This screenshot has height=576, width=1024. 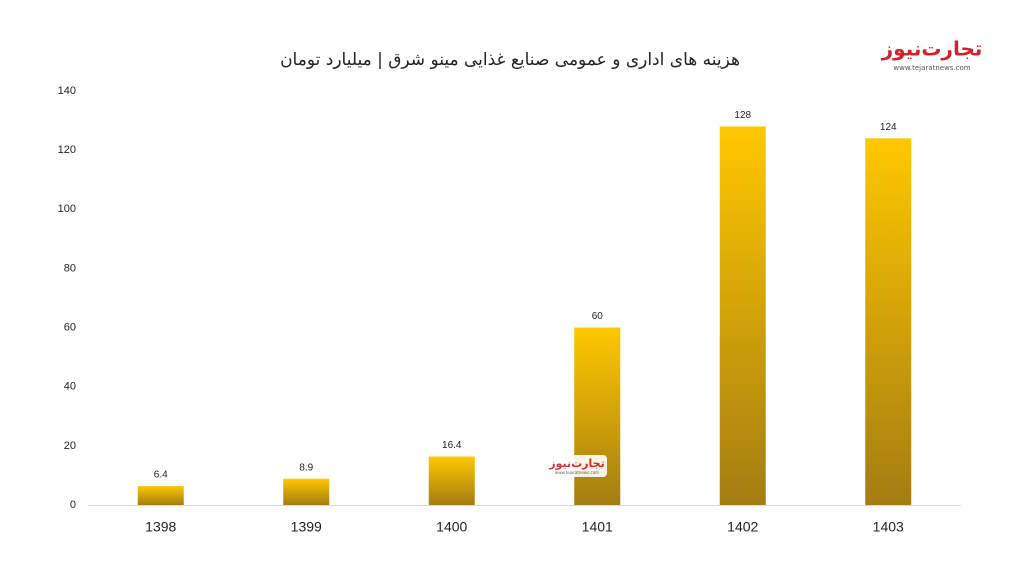 I want to click on x-tick-label: 1398, so click(x=160, y=527).